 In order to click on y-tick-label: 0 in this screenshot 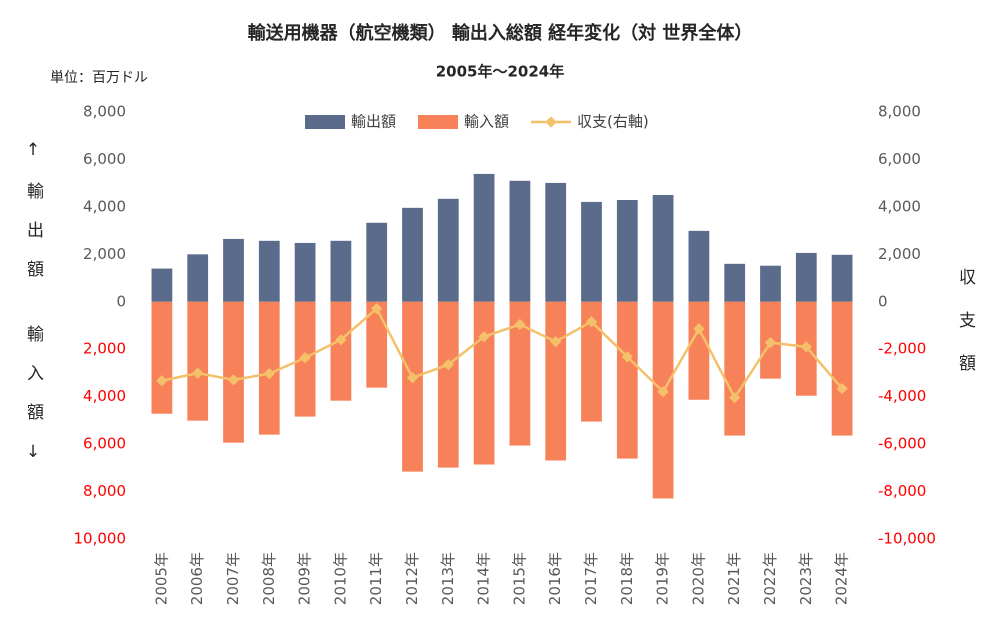, I will do `click(121, 301)`.